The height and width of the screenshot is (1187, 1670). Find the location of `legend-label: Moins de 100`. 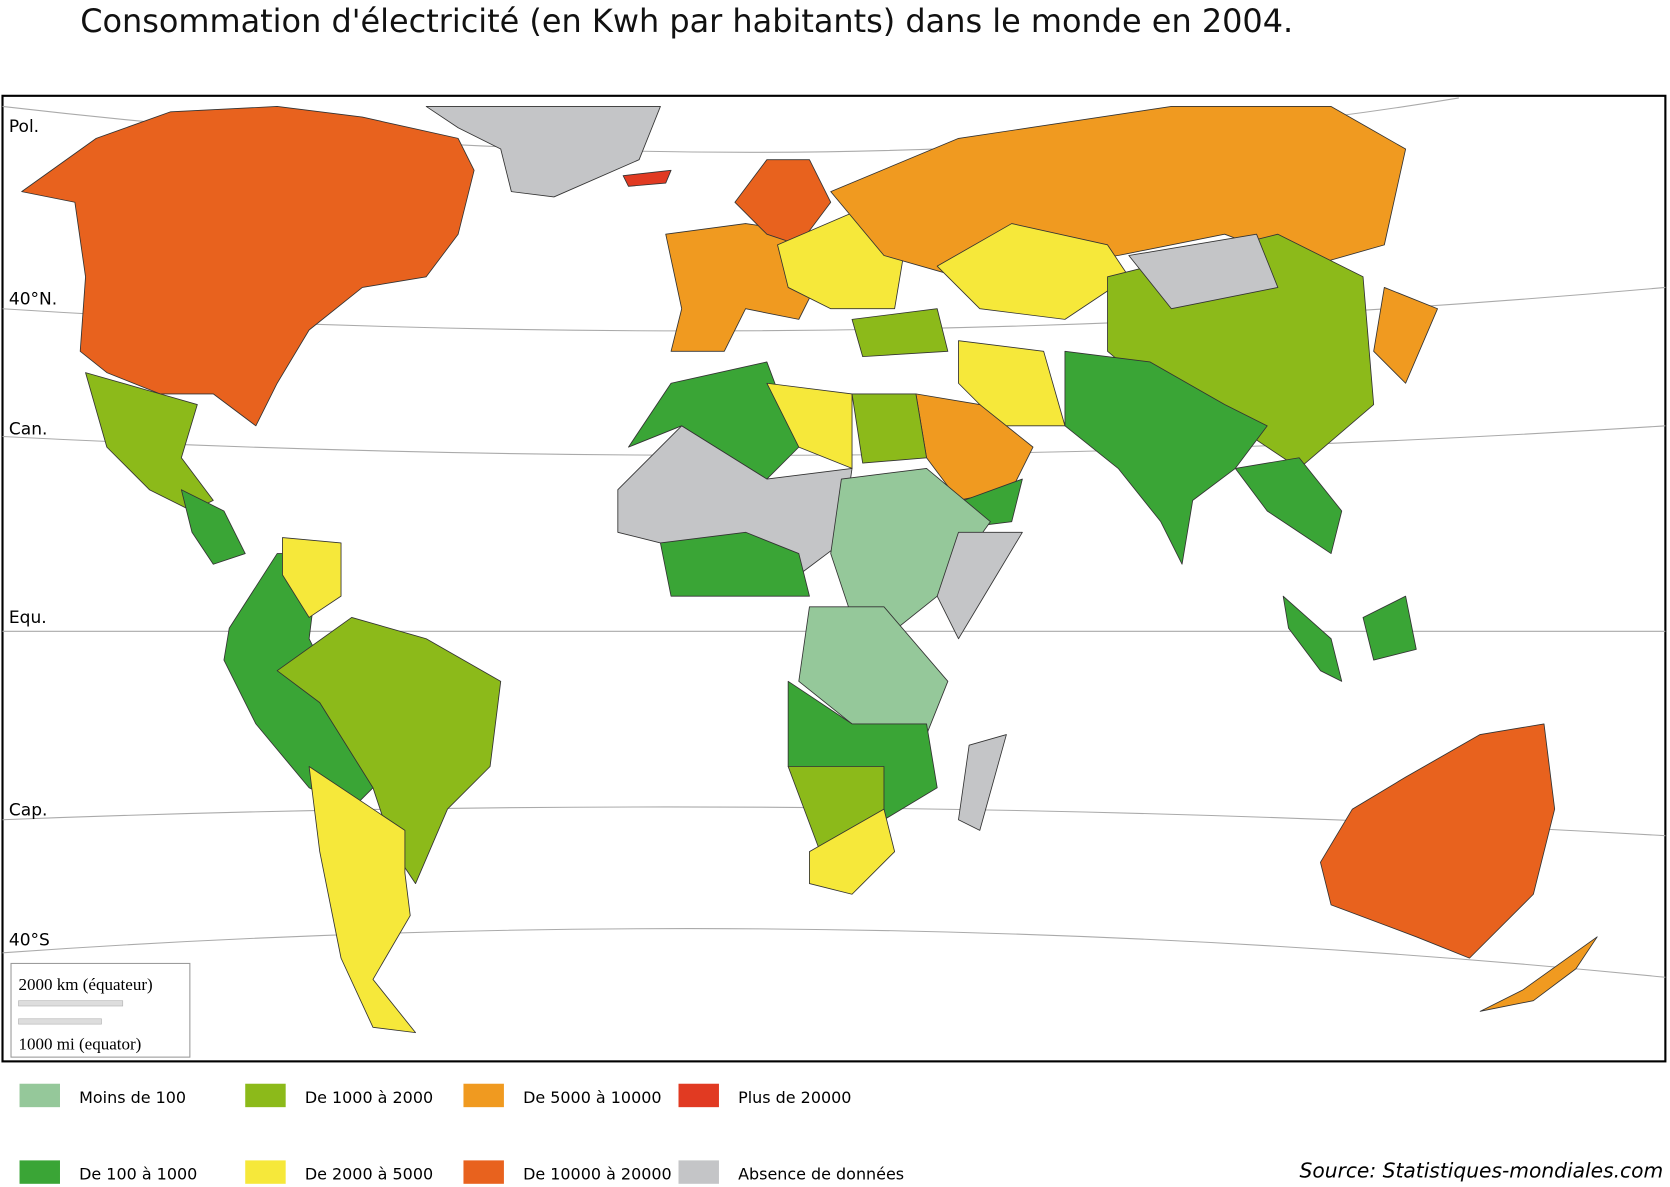

legend-label: Moins de 100 is located at coordinates (132, 1097).